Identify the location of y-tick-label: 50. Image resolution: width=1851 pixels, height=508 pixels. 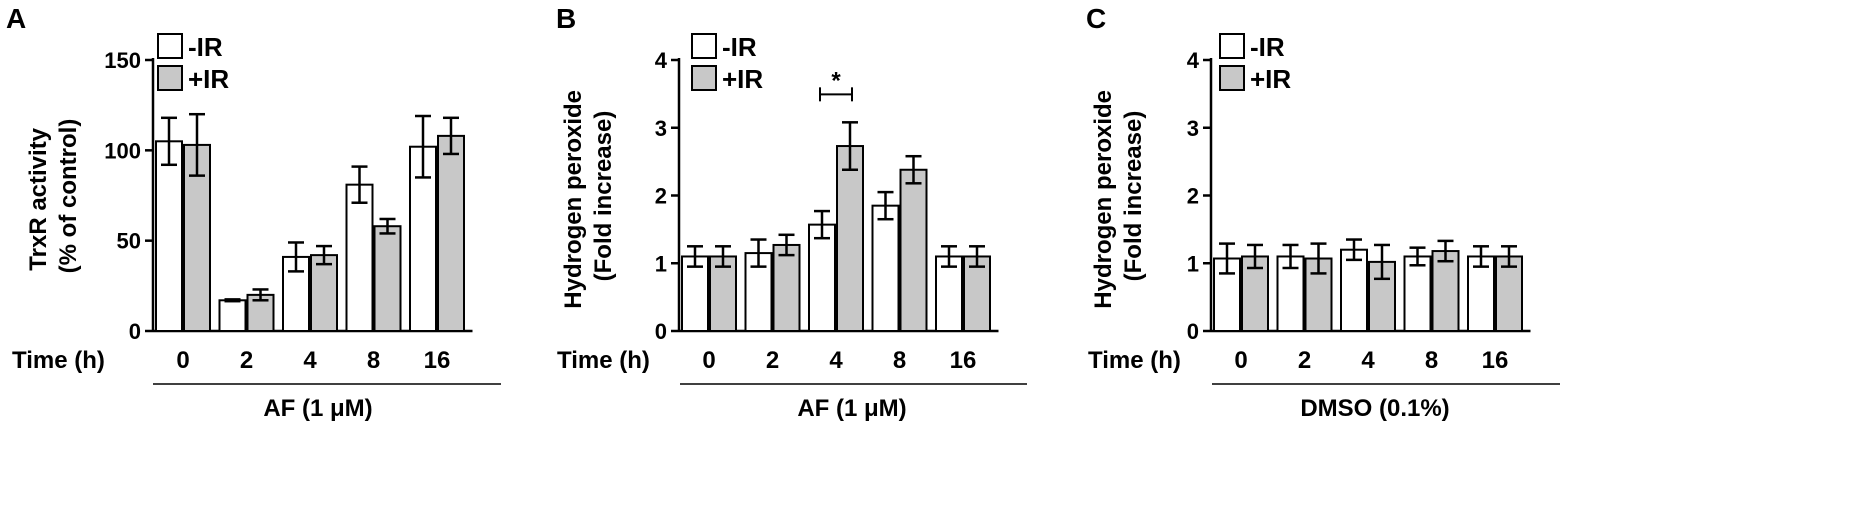
(129, 241).